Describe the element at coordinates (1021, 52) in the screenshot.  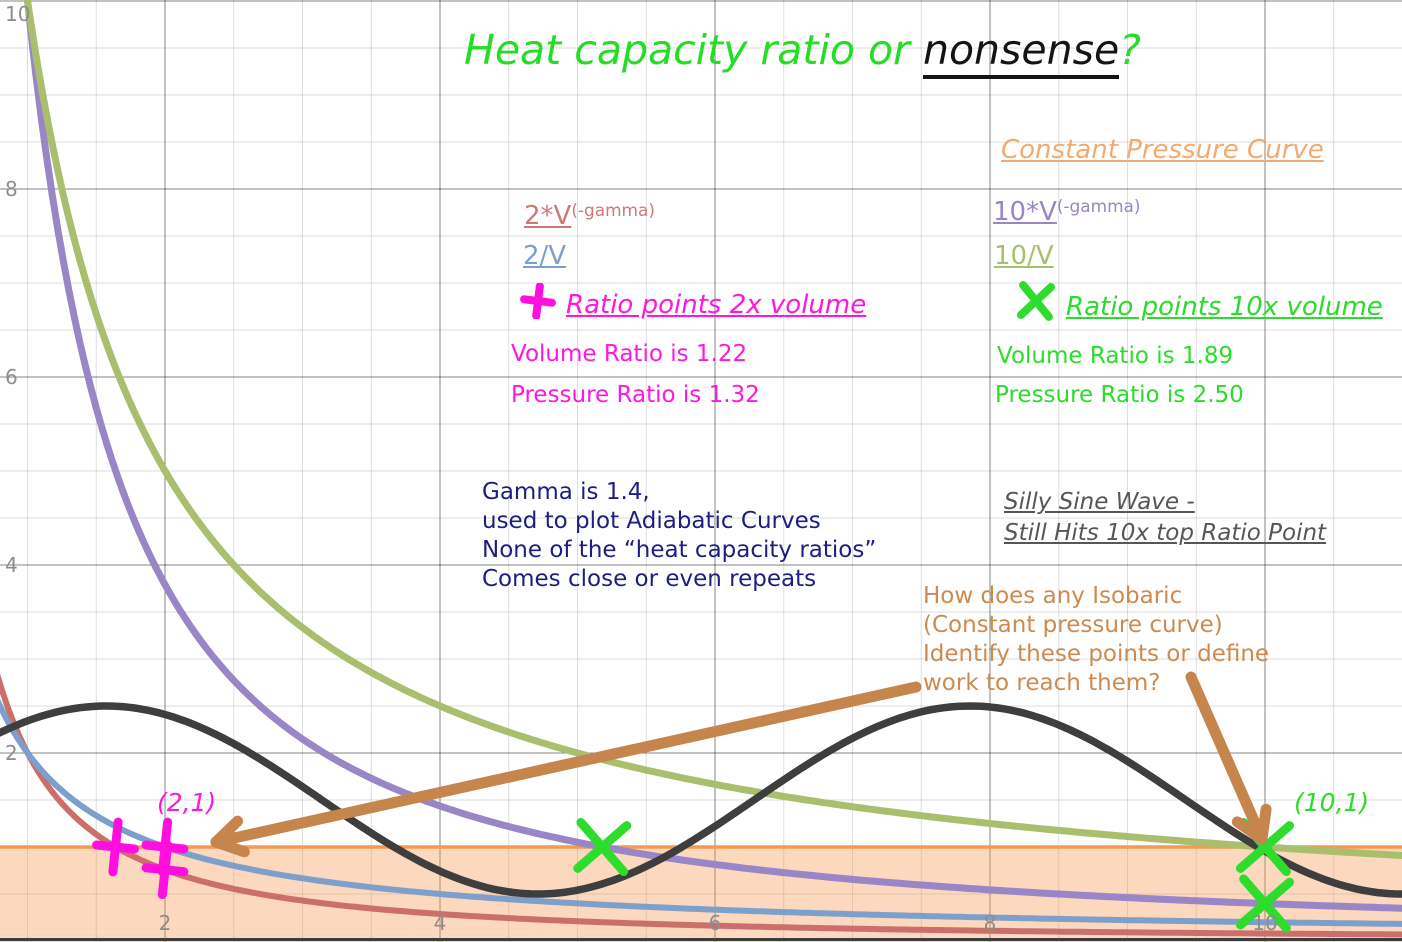
I see `title-nonsense-word: nonsense` at that location.